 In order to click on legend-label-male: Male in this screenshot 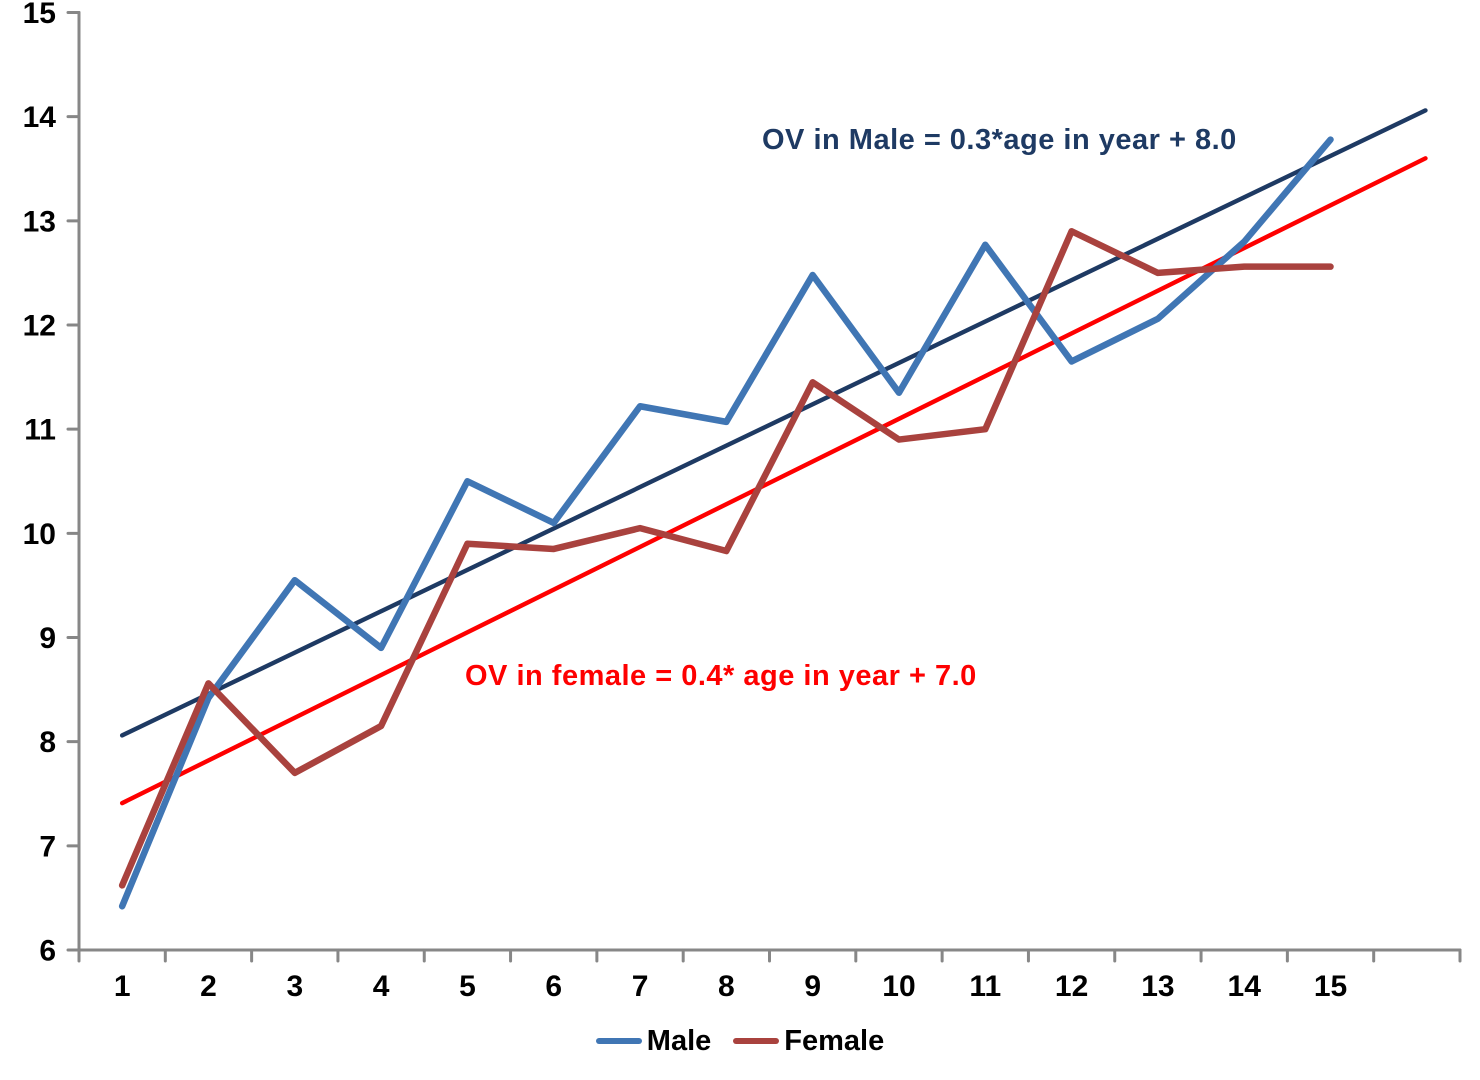, I will do `click(679, 1040)`.